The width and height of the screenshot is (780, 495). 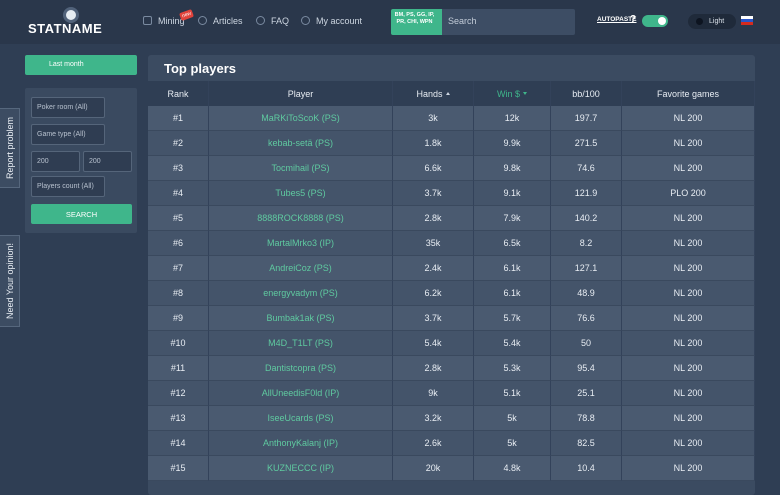 What do you see at coordinates (586, 343) in the screenshot?
I see `table-cell: 50` at bounding box center [586, 343].